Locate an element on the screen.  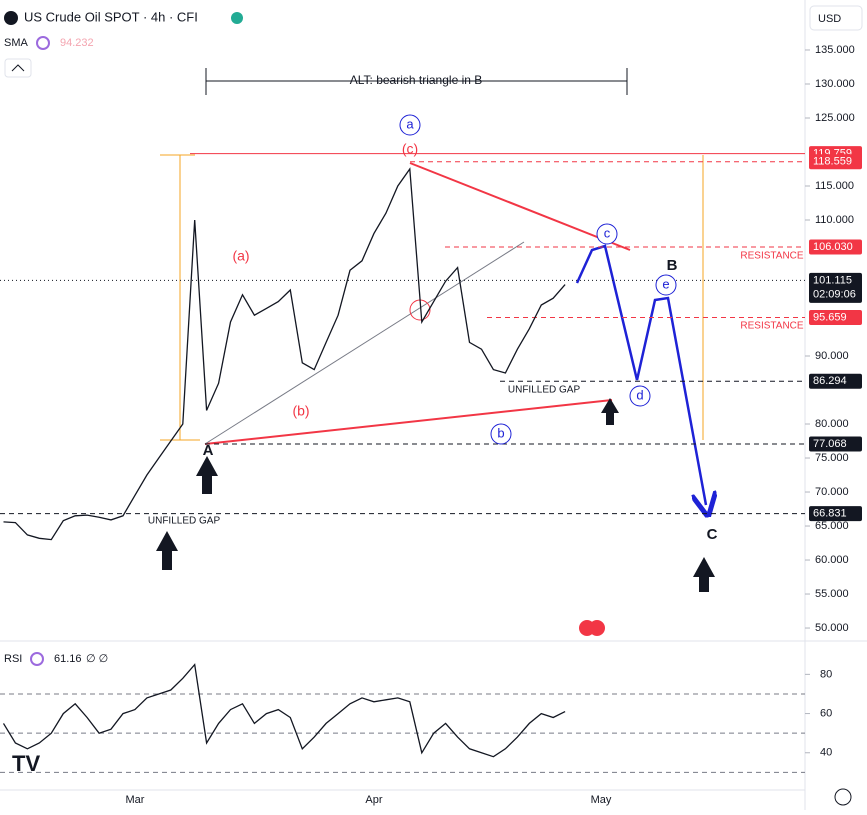
rsi-value: 61.16 is located at coordinates (68, 659).